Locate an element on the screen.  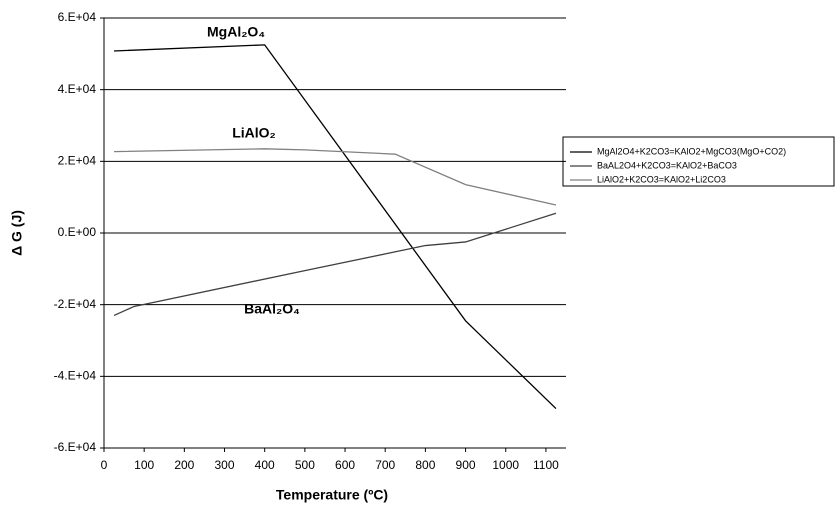
x-axis-title: Temperature (ºC) is located at coordinates (332, 495).